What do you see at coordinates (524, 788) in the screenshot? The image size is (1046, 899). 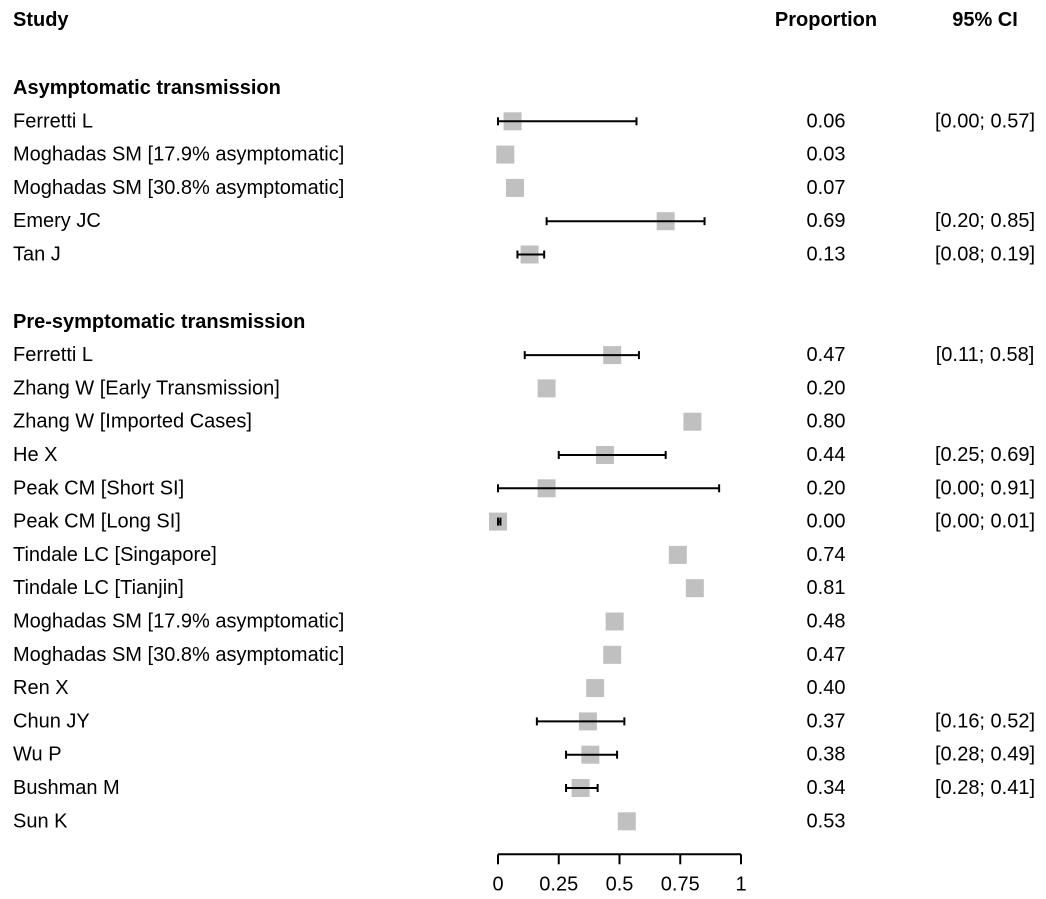 I see `study-row: Bushman M 0.34 [0.28; 0.41]` at bounding box center [524, 788].